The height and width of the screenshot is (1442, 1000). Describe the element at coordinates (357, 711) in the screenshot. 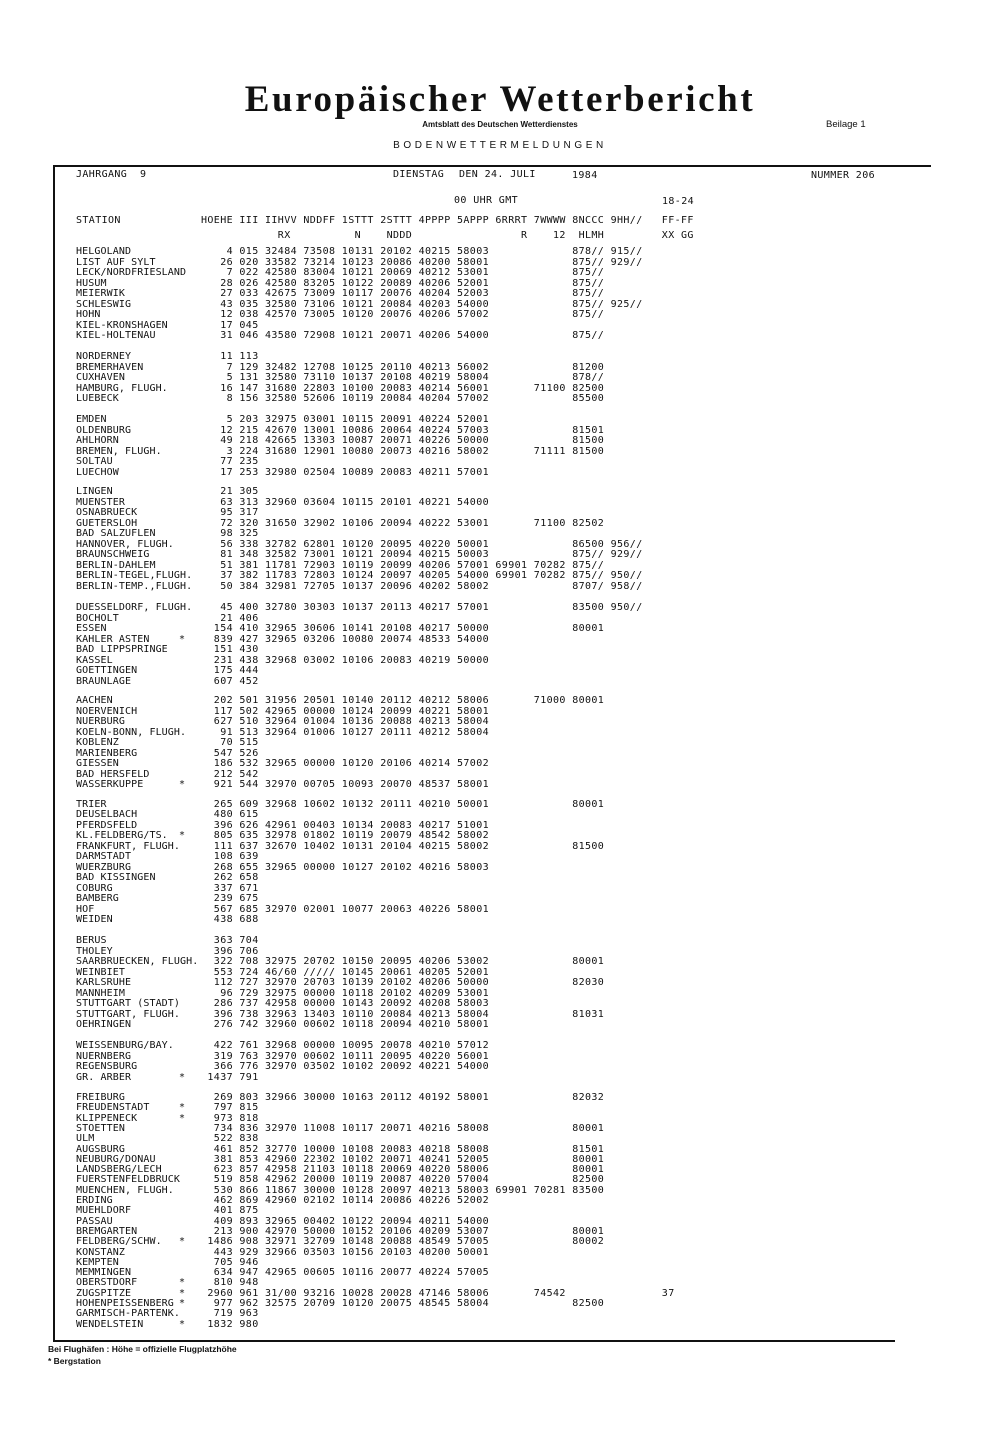

I see `cell-1sttt: 10124` at that location.